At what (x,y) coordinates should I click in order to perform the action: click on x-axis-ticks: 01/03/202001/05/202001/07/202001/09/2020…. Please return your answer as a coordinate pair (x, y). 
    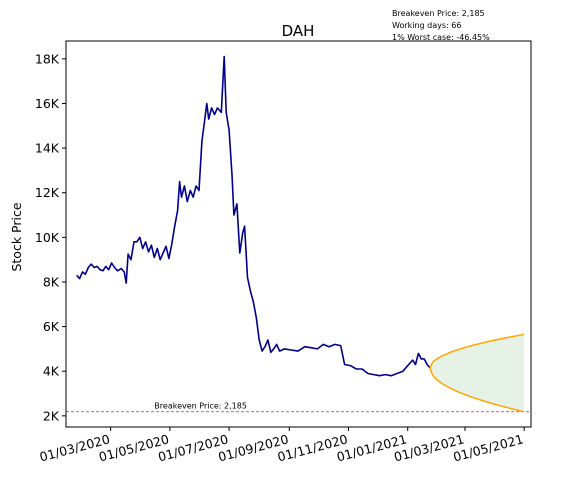
    Looking at the image, I should click on (281, 446).